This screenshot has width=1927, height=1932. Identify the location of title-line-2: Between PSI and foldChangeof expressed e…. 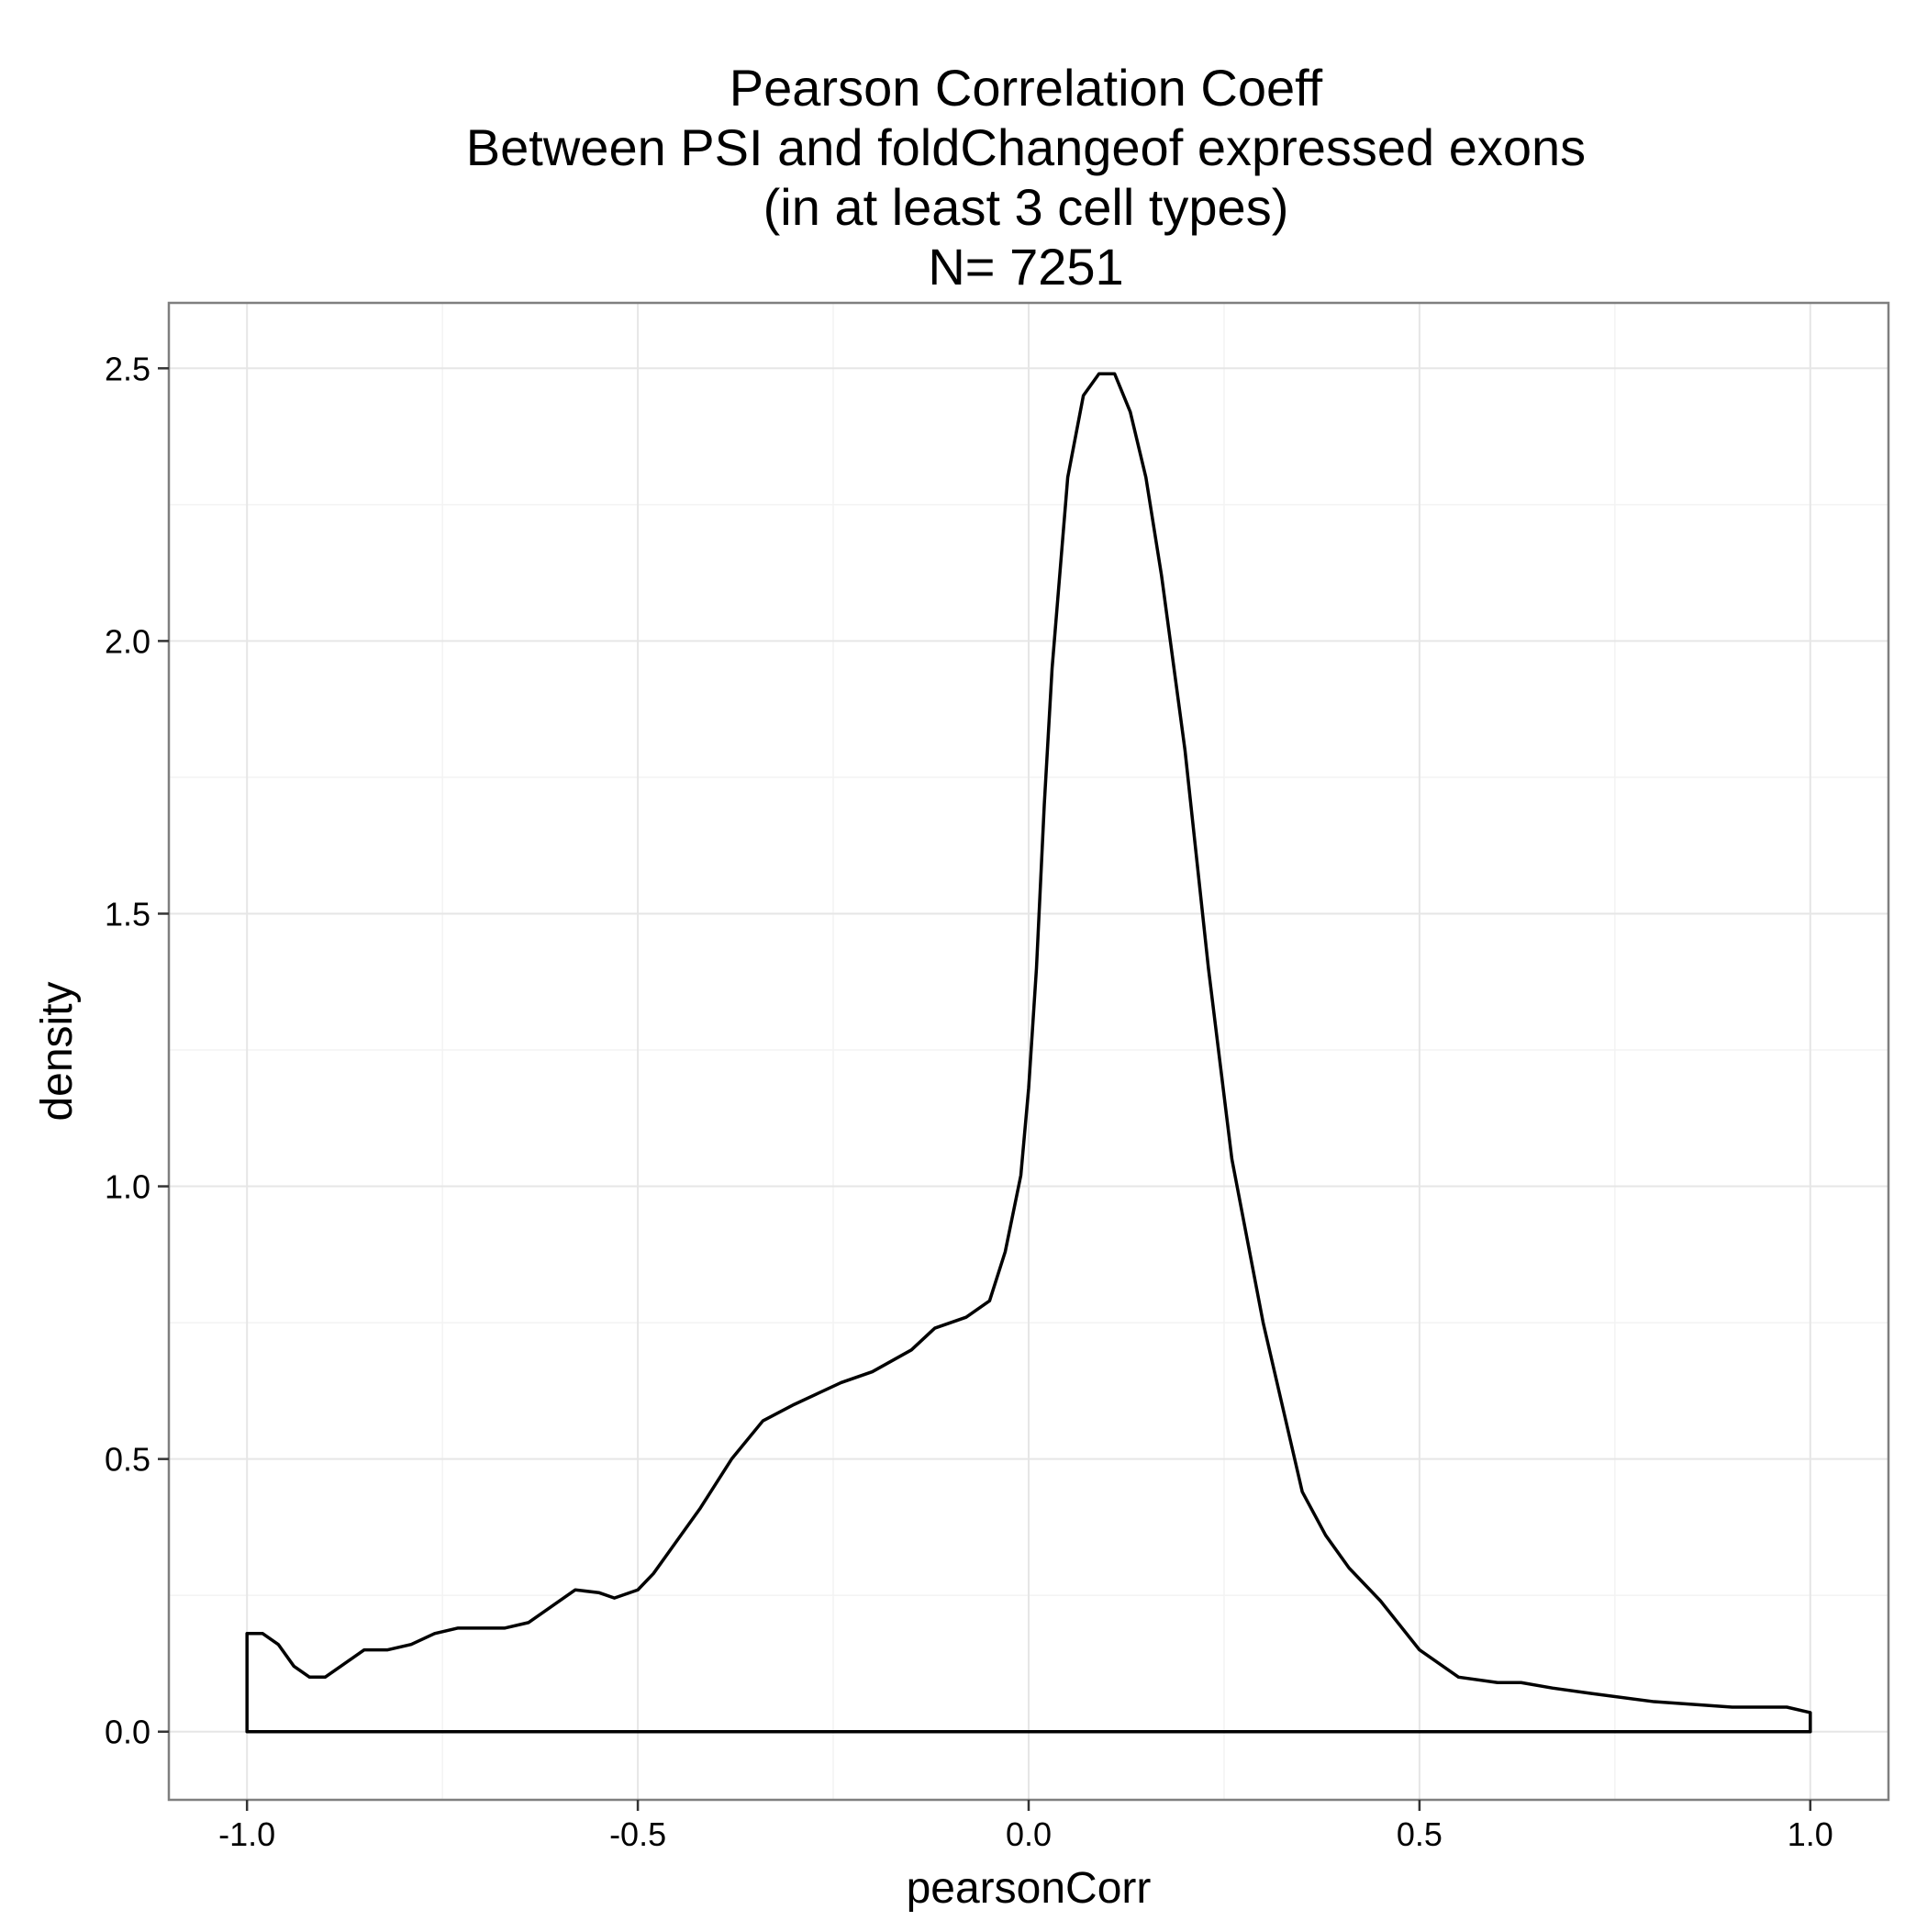
(1026, 147).